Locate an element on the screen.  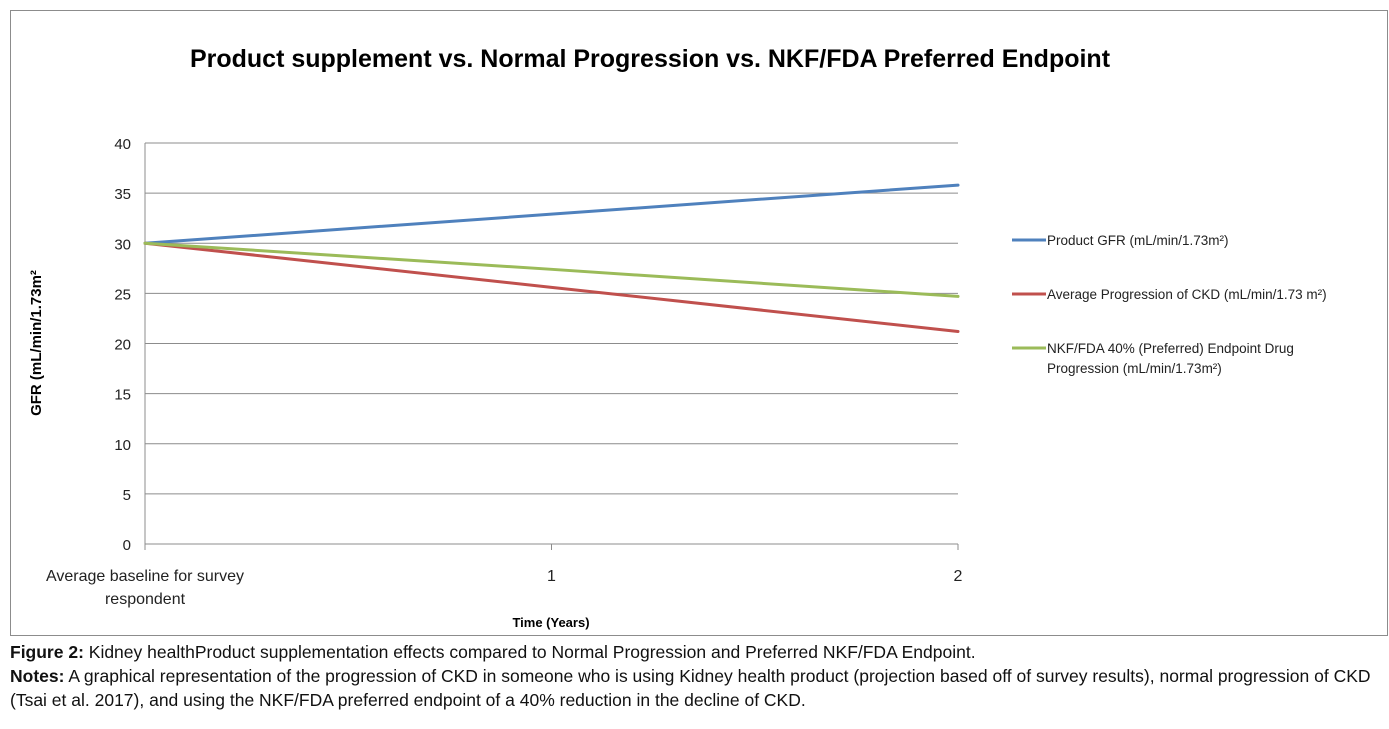
y-tick-label: 35 is located at coordinates (122, 194).